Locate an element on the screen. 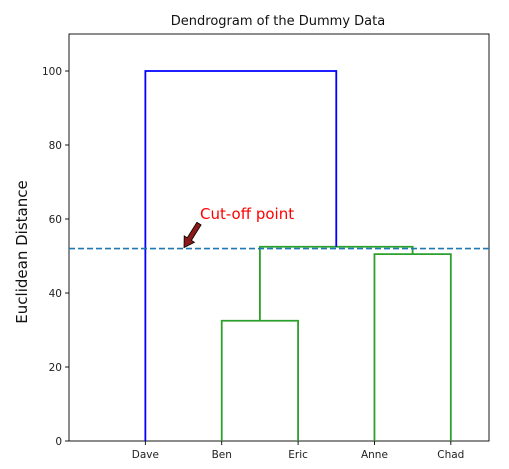 This screenshot has height=469, width=509. leaf-label-ben: Ben is located at coordinates (222, 455).